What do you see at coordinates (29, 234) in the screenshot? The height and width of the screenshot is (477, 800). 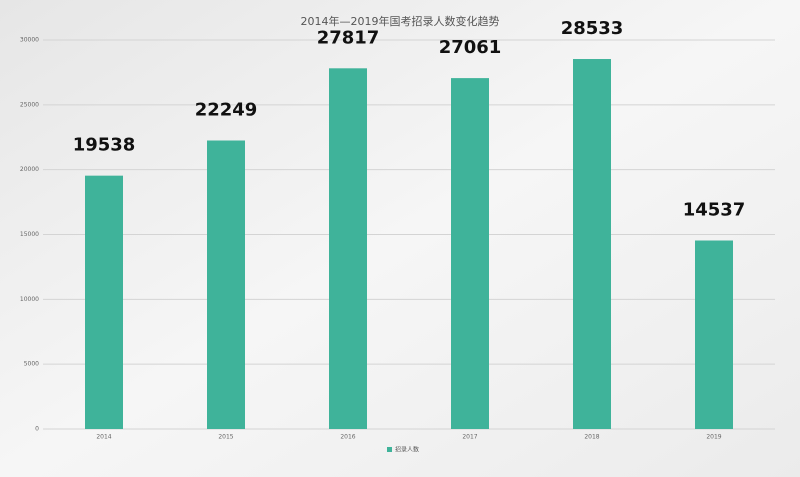 I see `y-tick-label: 15000` at bounding box center [29, 234].